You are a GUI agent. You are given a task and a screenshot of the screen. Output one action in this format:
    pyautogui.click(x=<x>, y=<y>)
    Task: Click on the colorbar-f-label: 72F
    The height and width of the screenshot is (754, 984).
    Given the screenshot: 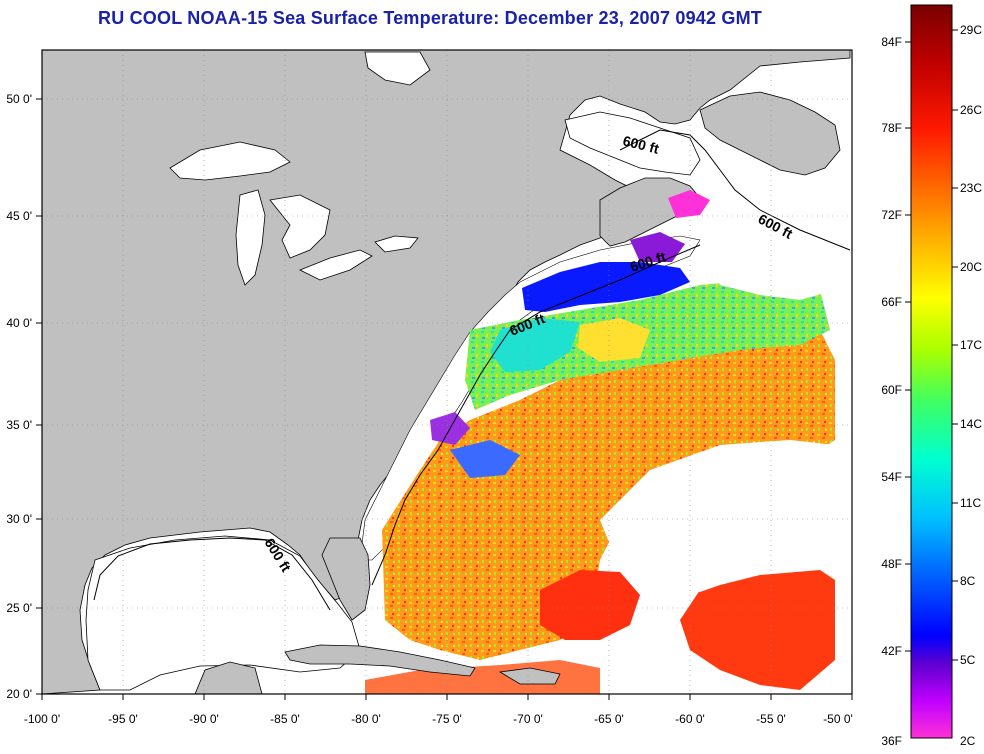 What is the action you would take?
    pyautogui.click(x=891, y=215)
    